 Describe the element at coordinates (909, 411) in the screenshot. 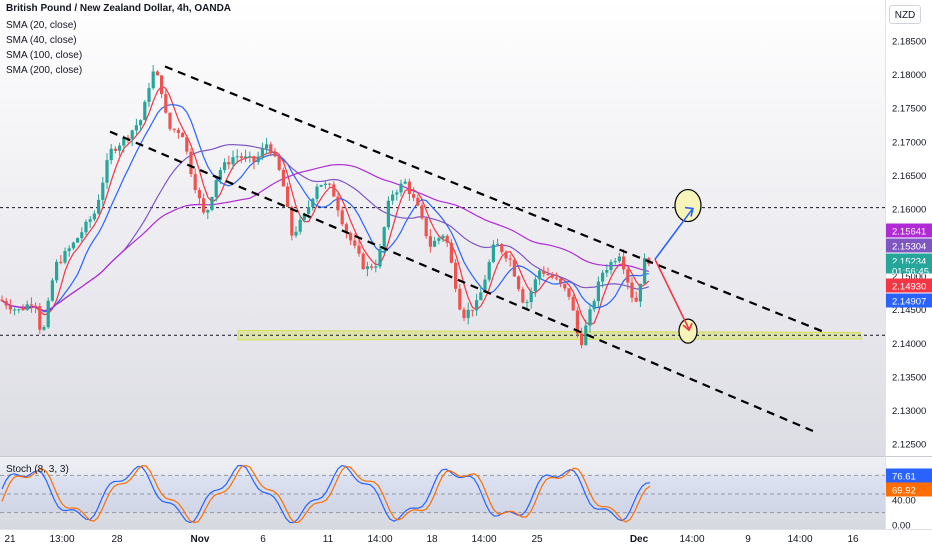

I see `y-tick-label: 2.13000` at that location.